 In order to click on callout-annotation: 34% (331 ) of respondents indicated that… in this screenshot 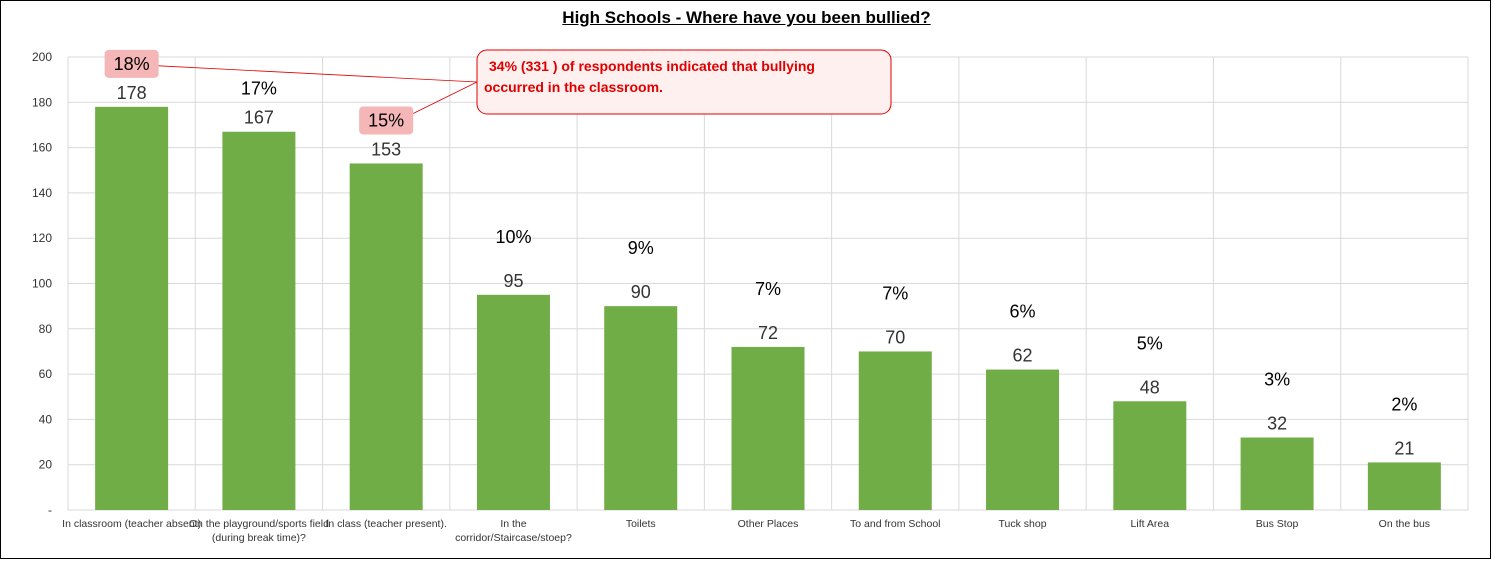, I will do `click(525, 82)`.